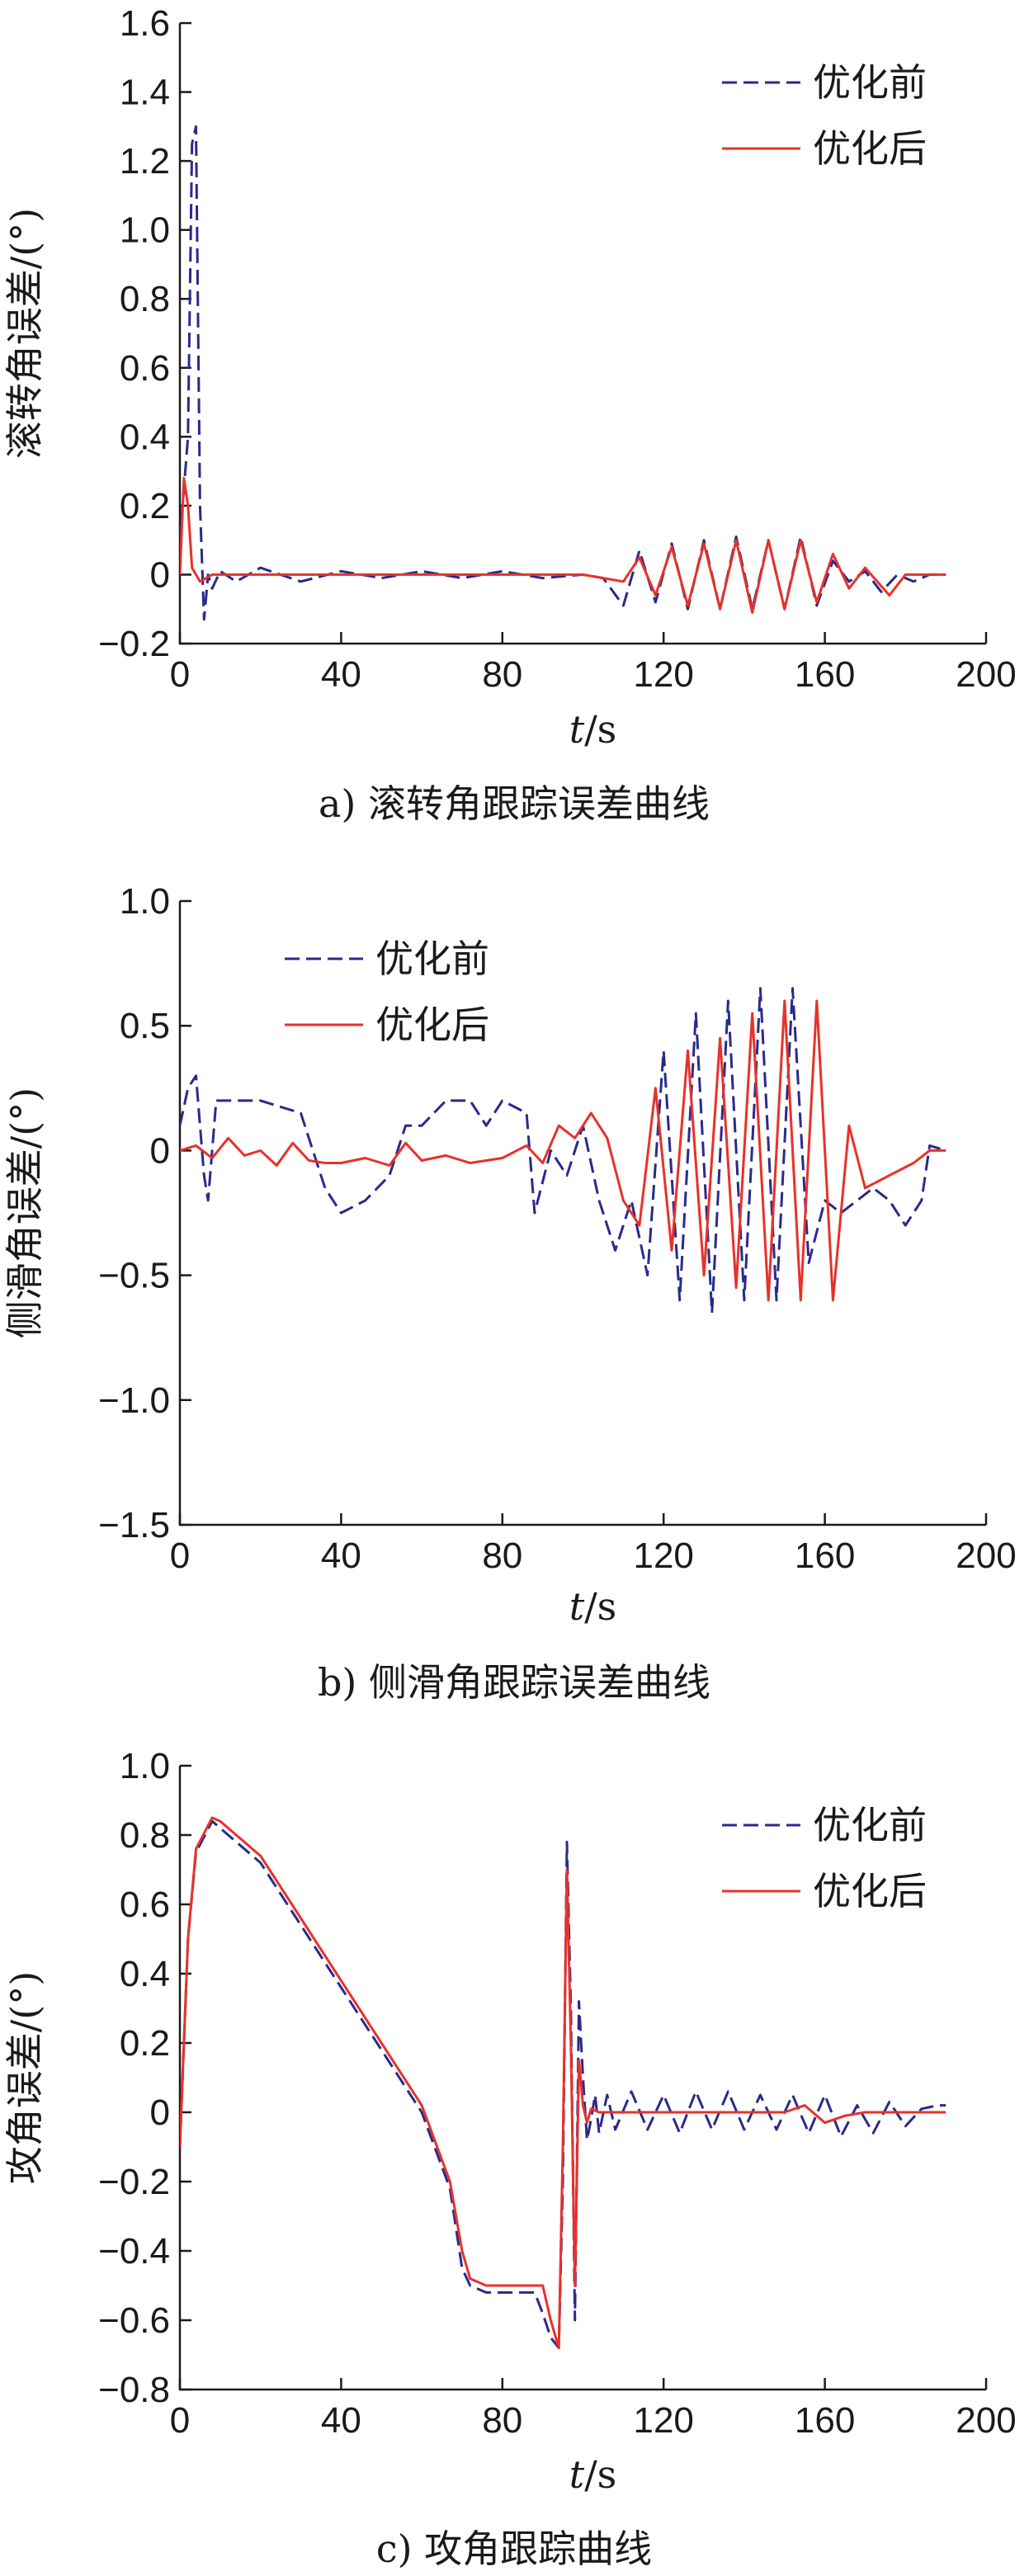  Describe the element at coordinates (145, 23) in the screenshot. I see `y-tick-label: 1.6` at that location.